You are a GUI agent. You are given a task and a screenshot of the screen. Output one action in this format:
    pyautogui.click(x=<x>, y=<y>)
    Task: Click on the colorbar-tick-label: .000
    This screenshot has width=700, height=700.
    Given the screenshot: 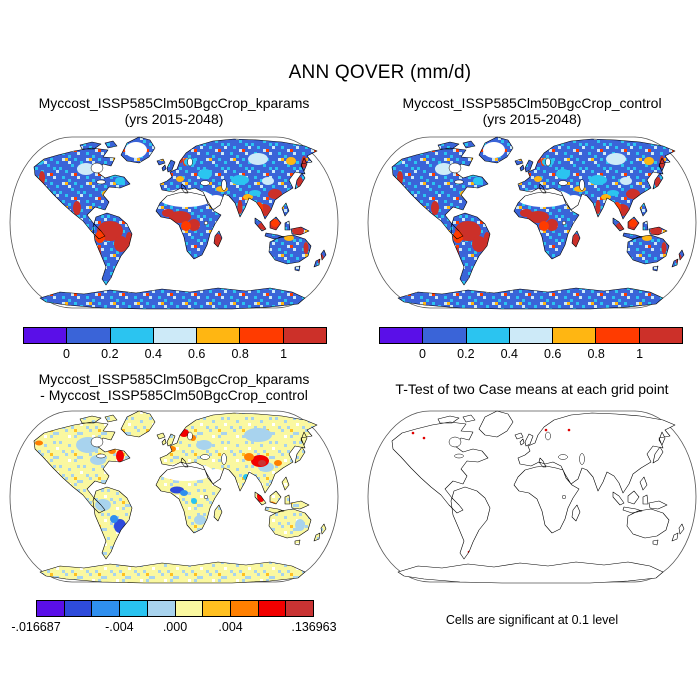 What is the action you would take?
    pyautogui.click(x=175, y=627)
    